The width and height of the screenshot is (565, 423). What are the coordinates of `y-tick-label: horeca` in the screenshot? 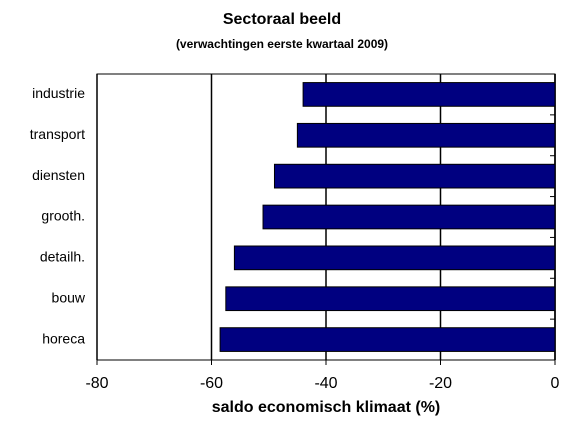 It's located at (63, 338).